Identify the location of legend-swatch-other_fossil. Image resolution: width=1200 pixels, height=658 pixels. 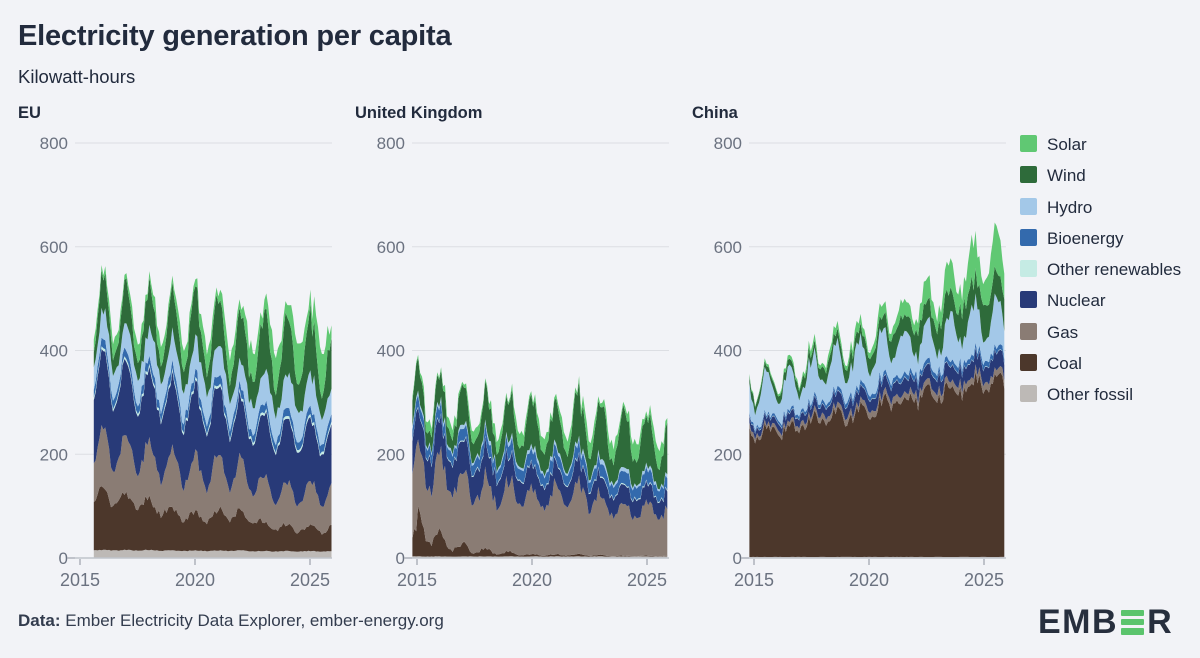
(1028, 393).